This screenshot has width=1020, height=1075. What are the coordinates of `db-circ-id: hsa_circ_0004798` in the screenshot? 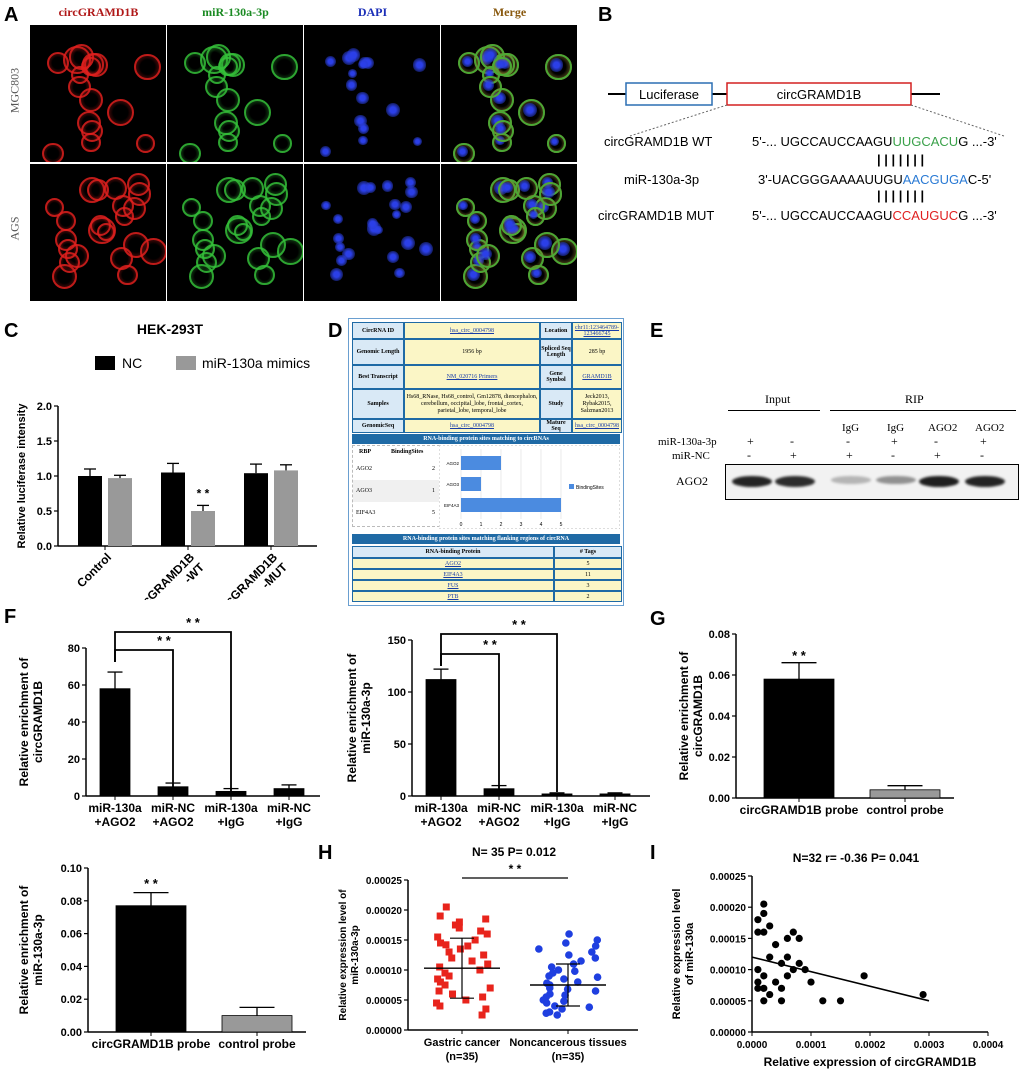 It's located at (472, 330).